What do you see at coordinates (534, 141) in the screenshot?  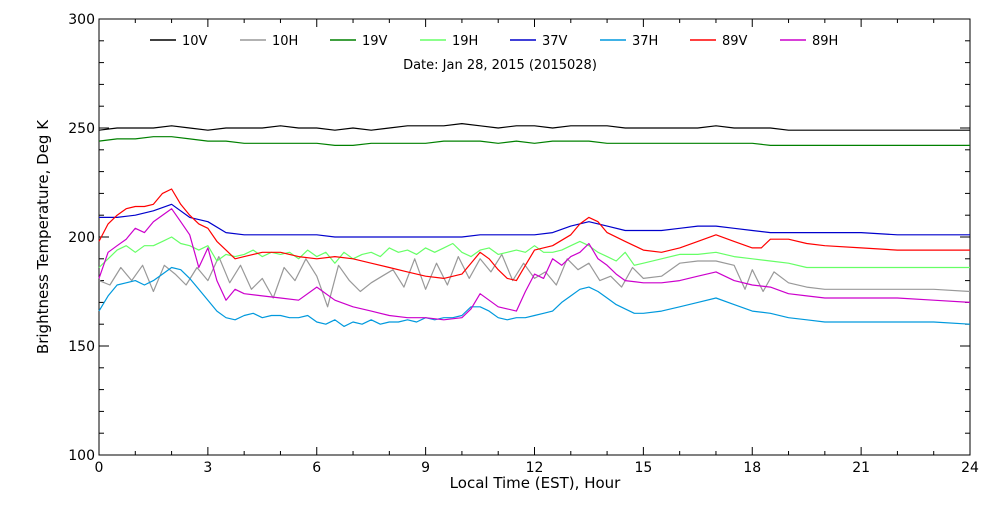 I see `series-line-19v` at bounding box center [534, 141].